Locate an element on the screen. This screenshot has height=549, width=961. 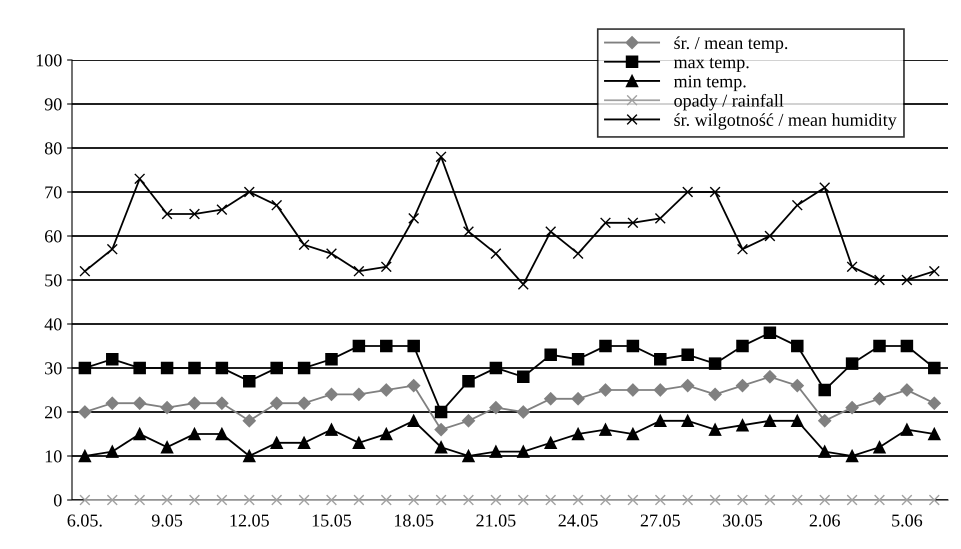
y-tick-label: 0 is located at coordinates (58, 500).